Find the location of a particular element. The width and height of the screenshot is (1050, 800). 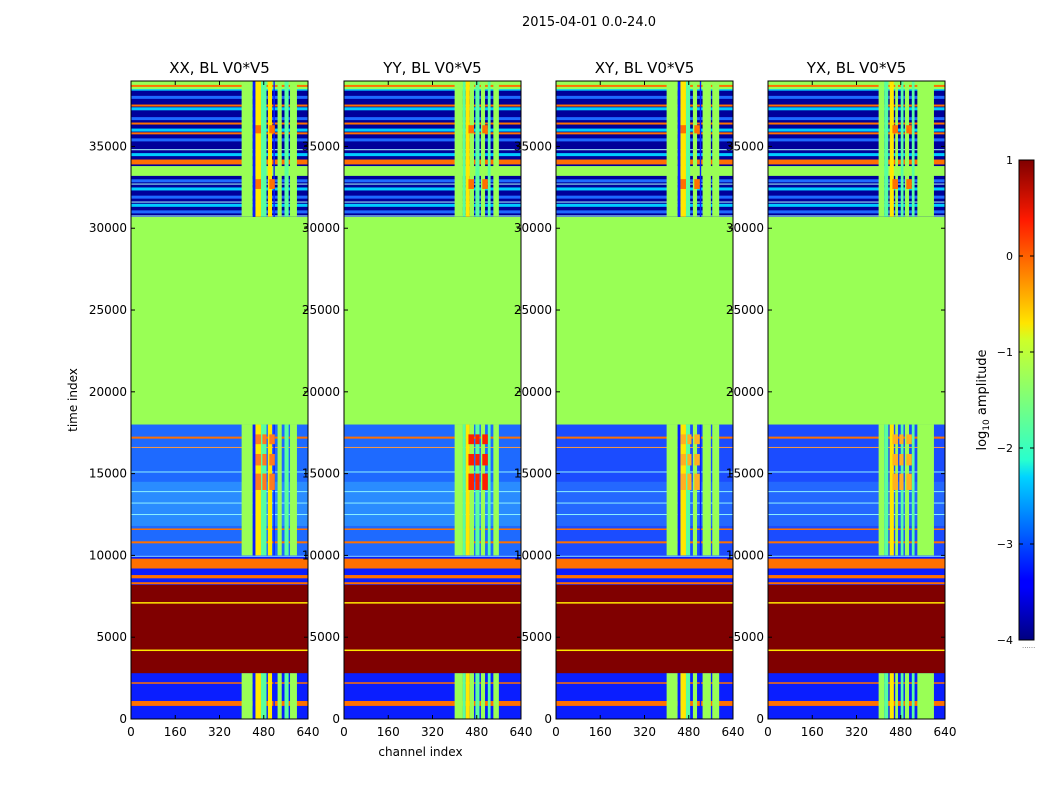

colorbar-scale is located at coordinates (1026, 400).